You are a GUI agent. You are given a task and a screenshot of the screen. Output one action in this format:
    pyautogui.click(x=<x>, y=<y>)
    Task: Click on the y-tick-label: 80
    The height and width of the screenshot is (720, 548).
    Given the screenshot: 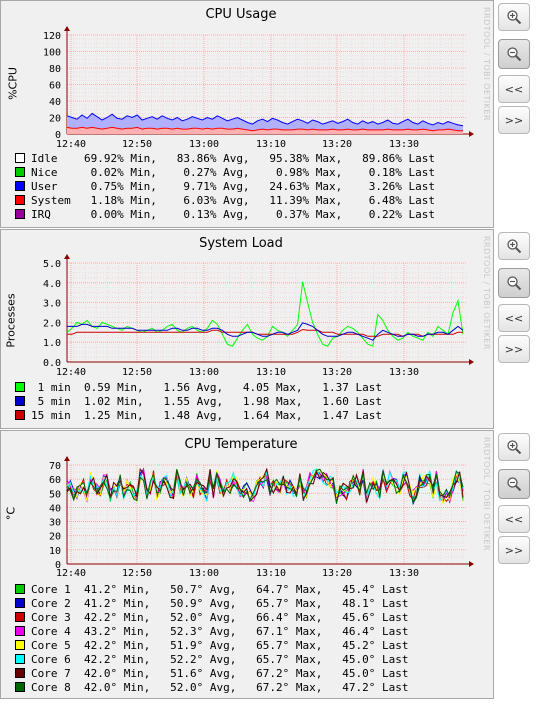 What is the action you would take?
    pyautogui.click(x=55, y=69)
    